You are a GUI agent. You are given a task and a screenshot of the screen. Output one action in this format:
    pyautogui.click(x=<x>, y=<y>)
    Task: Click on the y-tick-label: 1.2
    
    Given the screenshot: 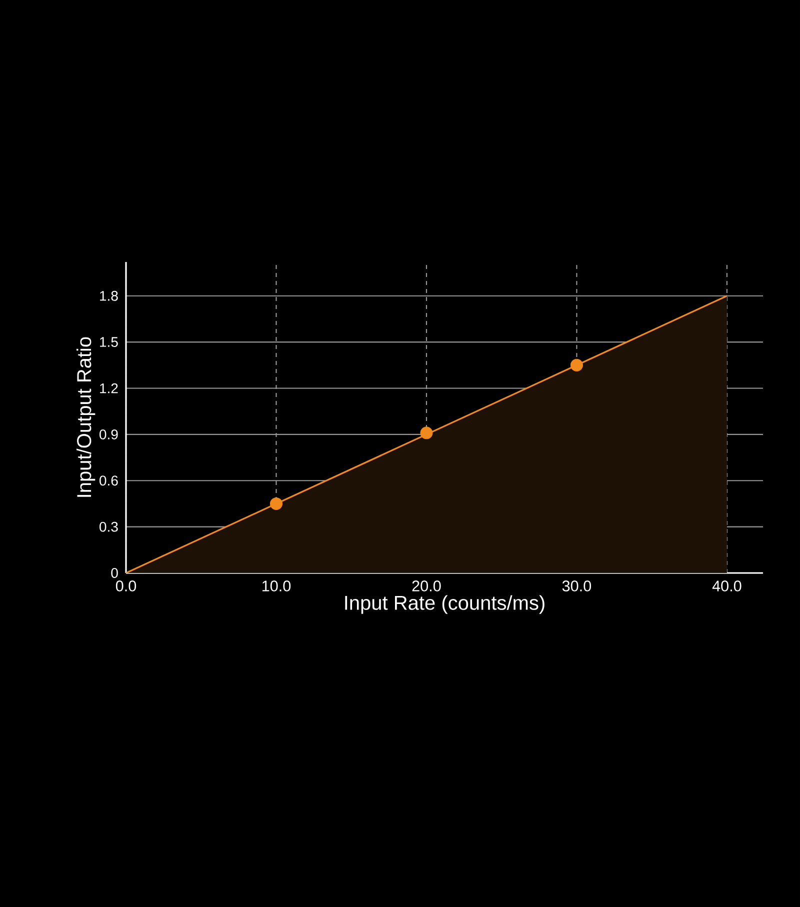 What is the action you would take?
    pyautogui.click(x=109, y=388)
    